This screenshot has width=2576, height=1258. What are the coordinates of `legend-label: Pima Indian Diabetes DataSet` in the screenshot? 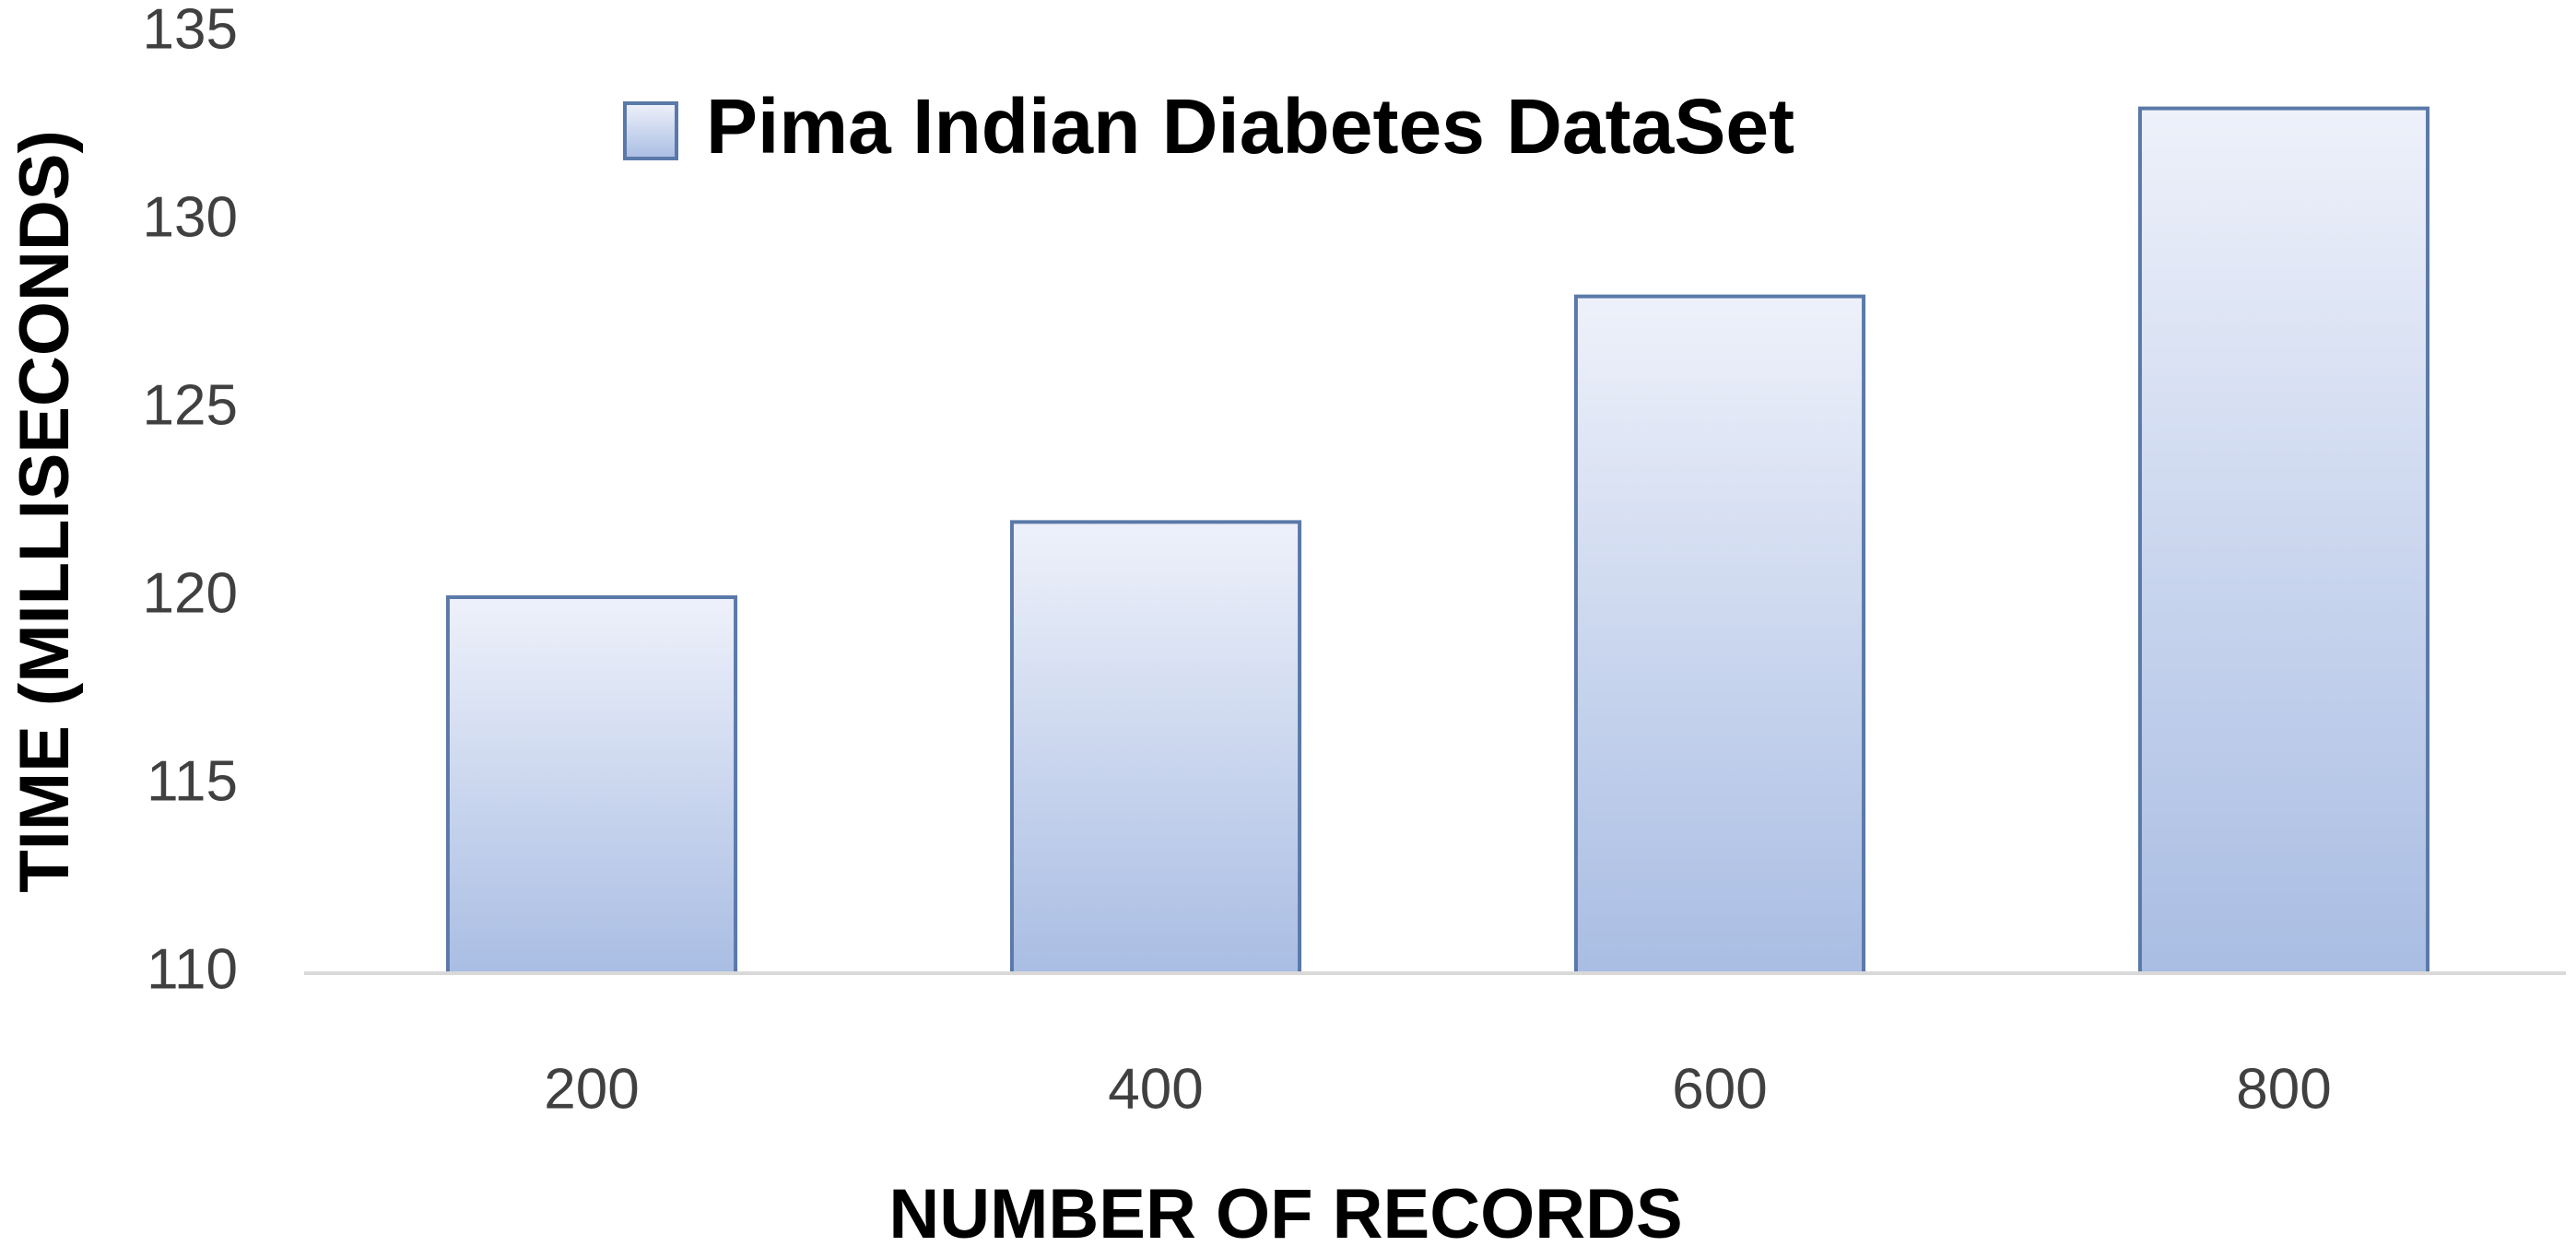 It's located at (1250, 126).